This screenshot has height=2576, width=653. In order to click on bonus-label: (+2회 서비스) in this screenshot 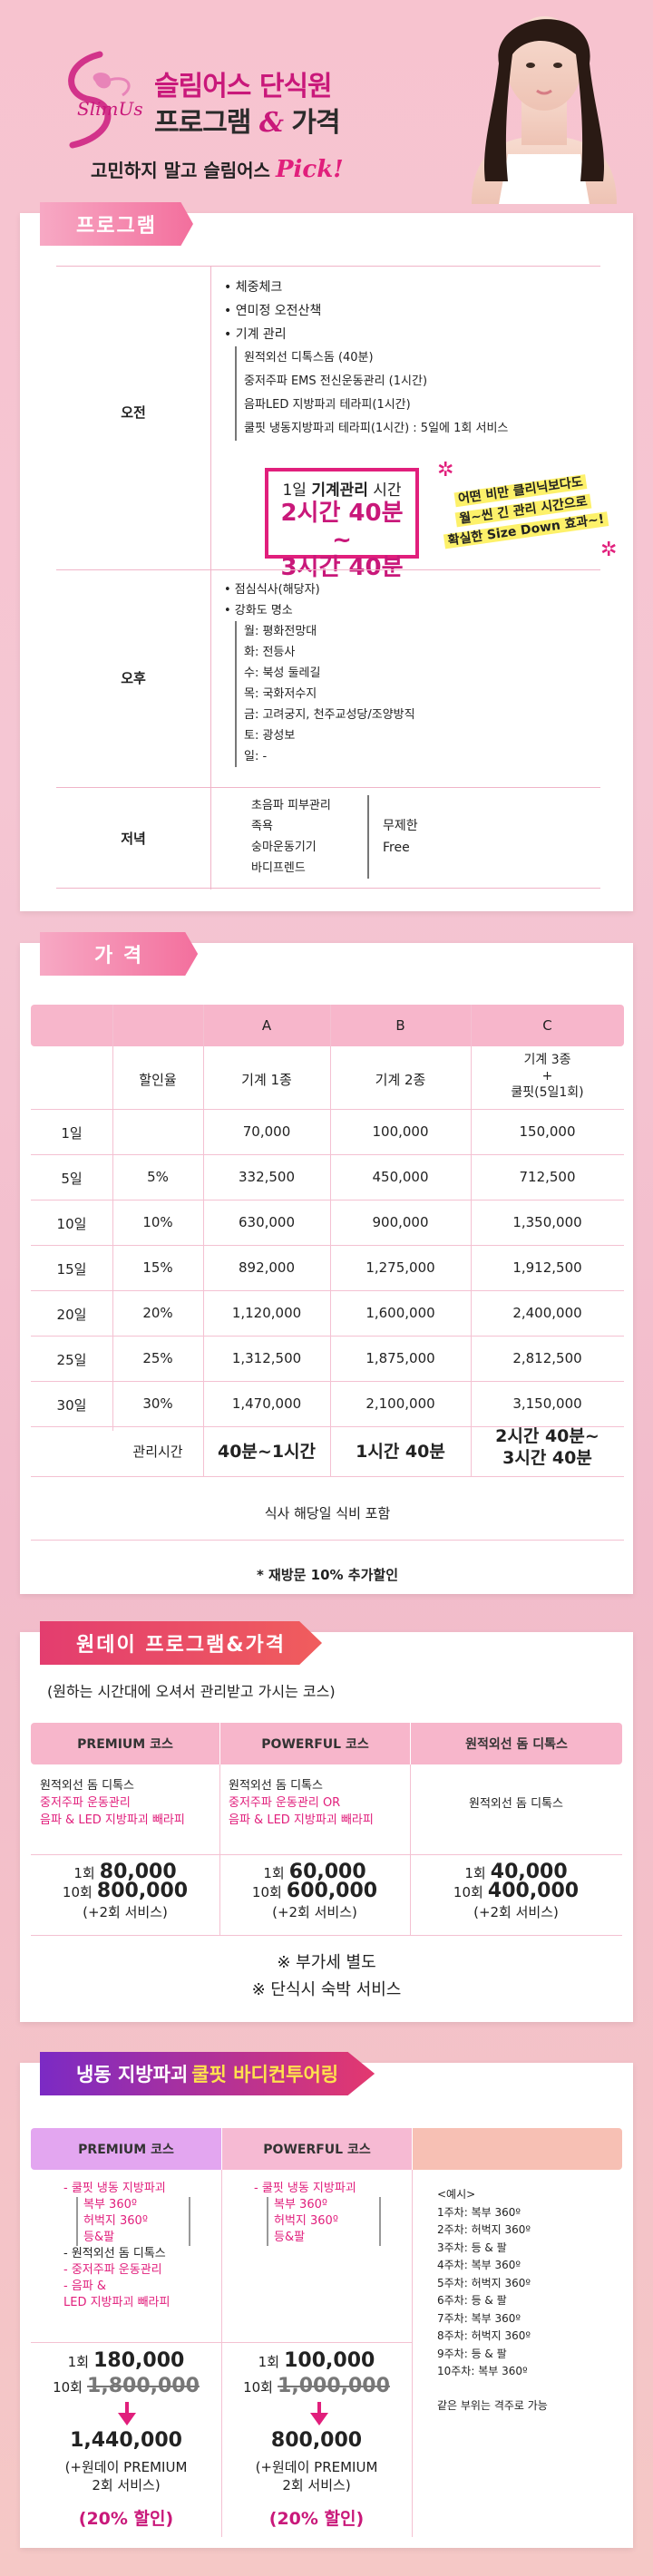, I will do `click(516, 1912)`.